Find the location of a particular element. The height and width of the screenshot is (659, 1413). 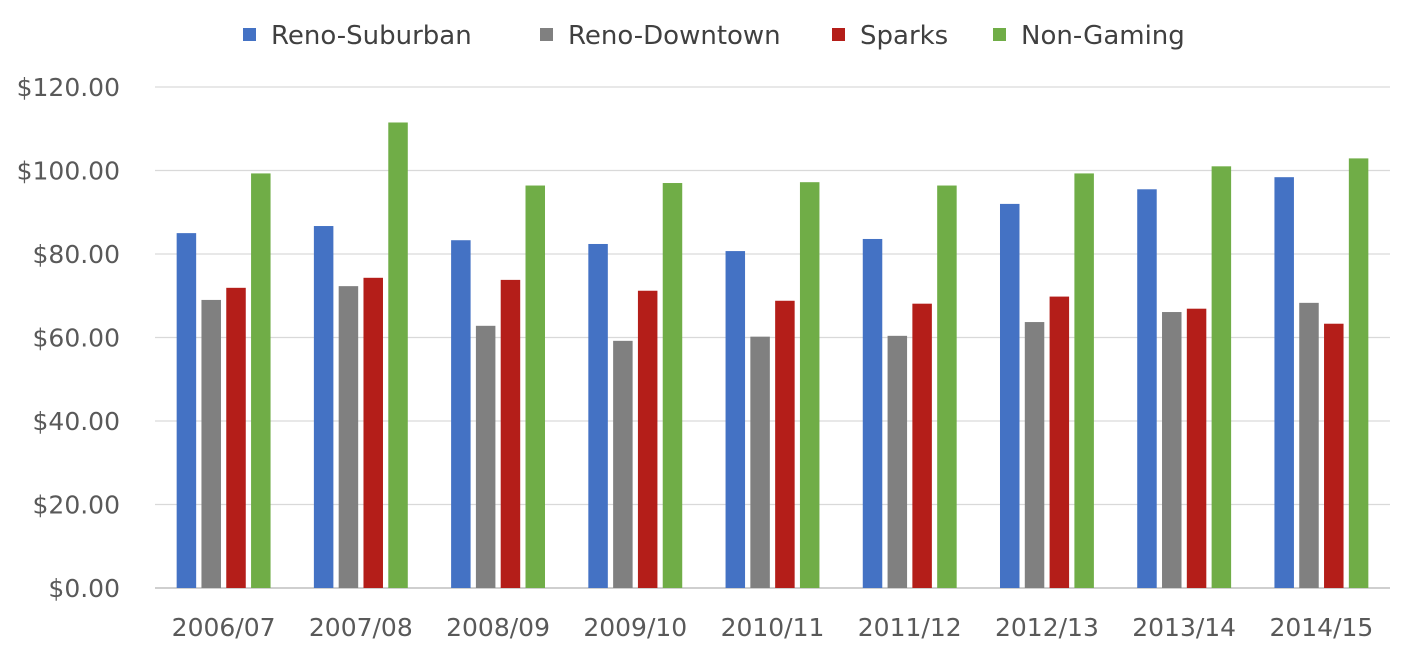

y-tick-label: $0.00 is located at coordinates (84, 588).